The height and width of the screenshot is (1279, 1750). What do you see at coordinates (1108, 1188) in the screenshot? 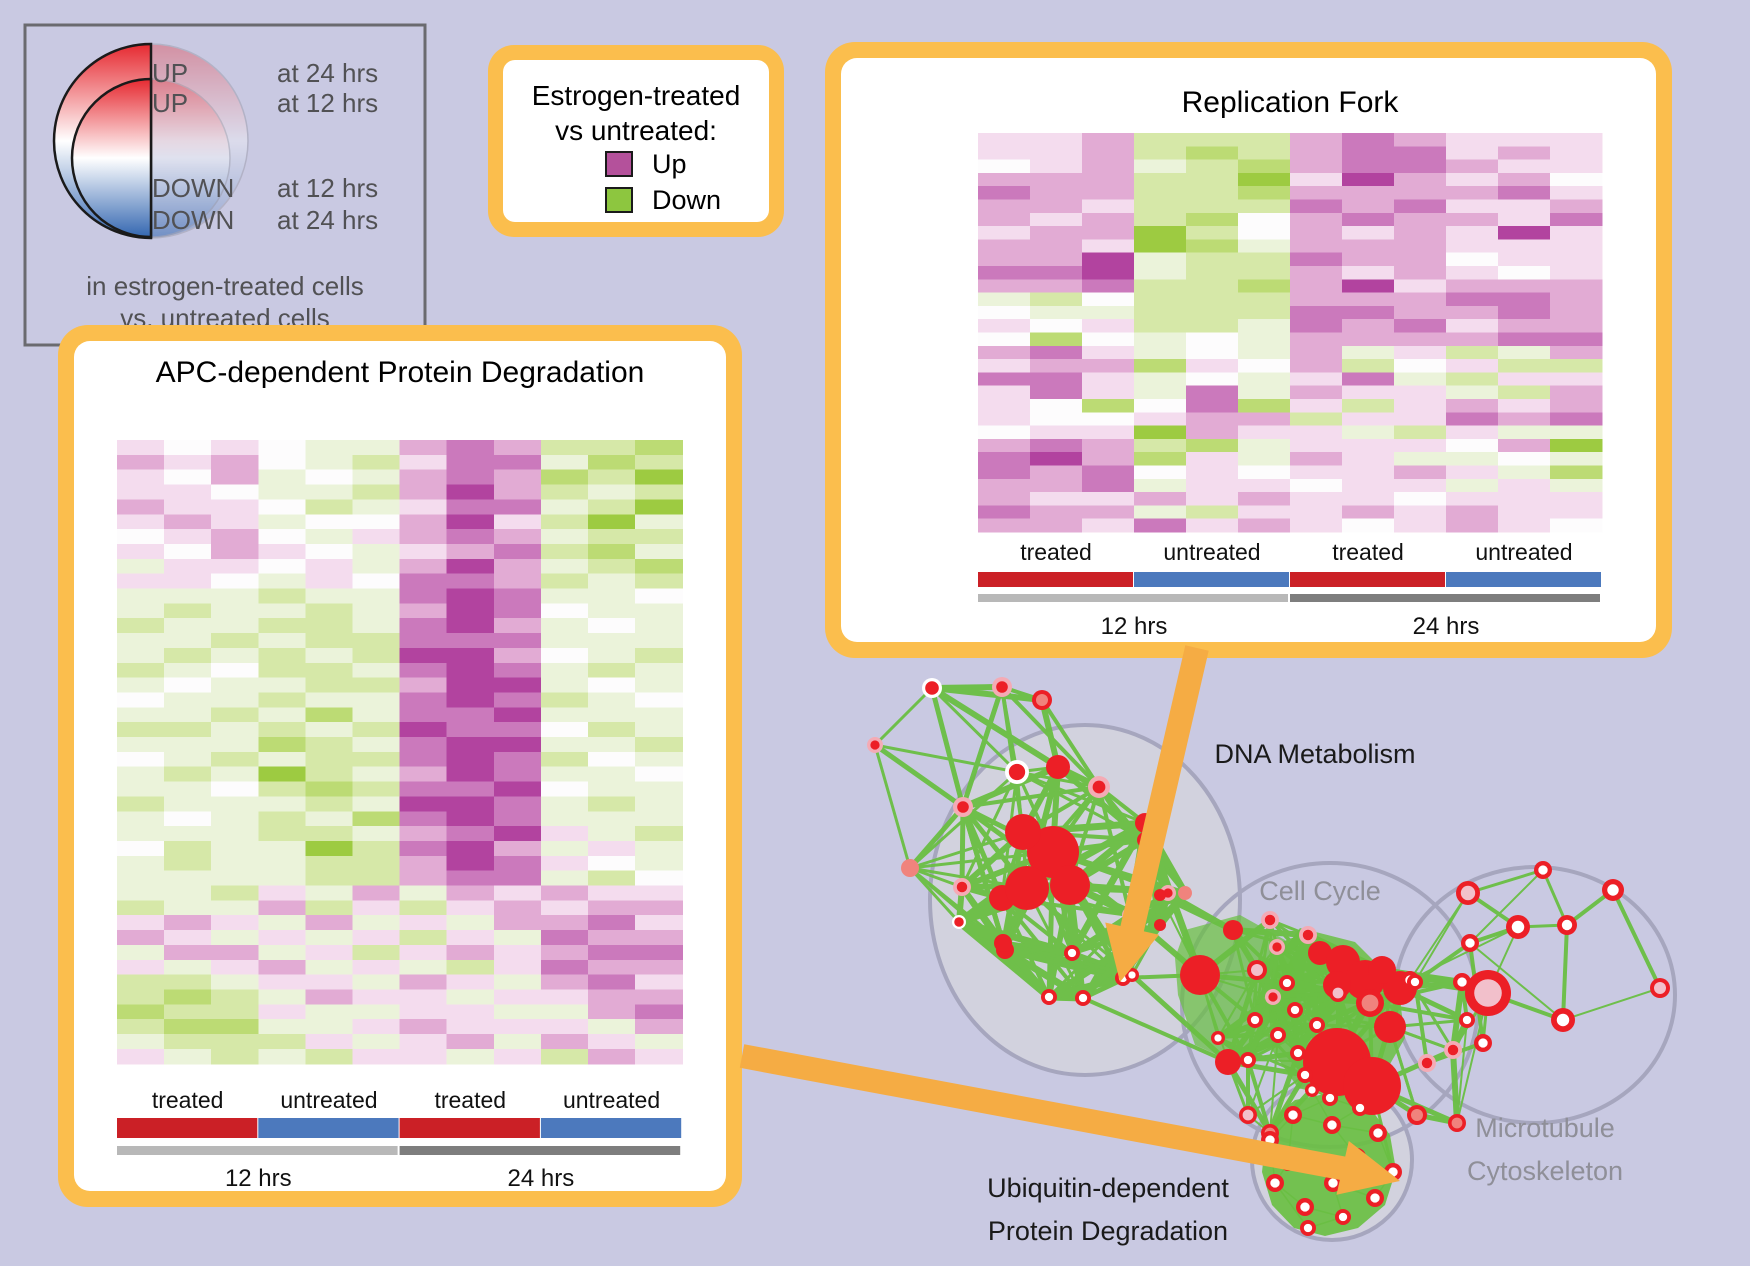
I see `ubiquitin-label-line1: Ubiquitin-dependent` at bounding box center [1108, 1188].